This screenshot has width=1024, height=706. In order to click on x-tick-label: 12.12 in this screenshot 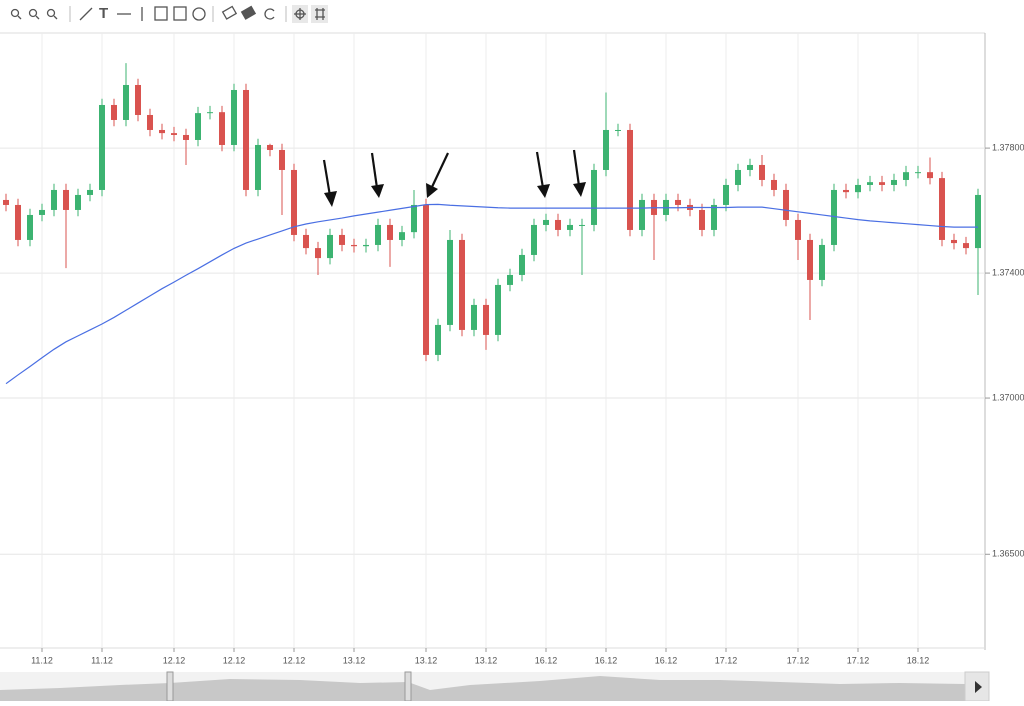, I will do `click(174, 660)`.